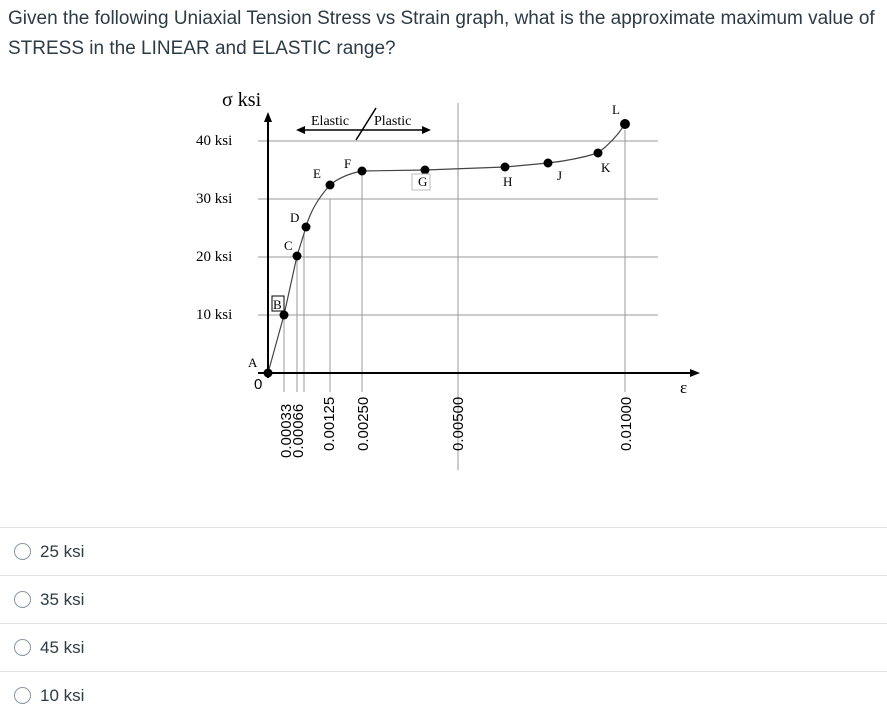 The image size is (887, 719). What do you see at coordinates (606, 167) in the screenshot?
I see `label-k: K` at bounding box center [606, 167].